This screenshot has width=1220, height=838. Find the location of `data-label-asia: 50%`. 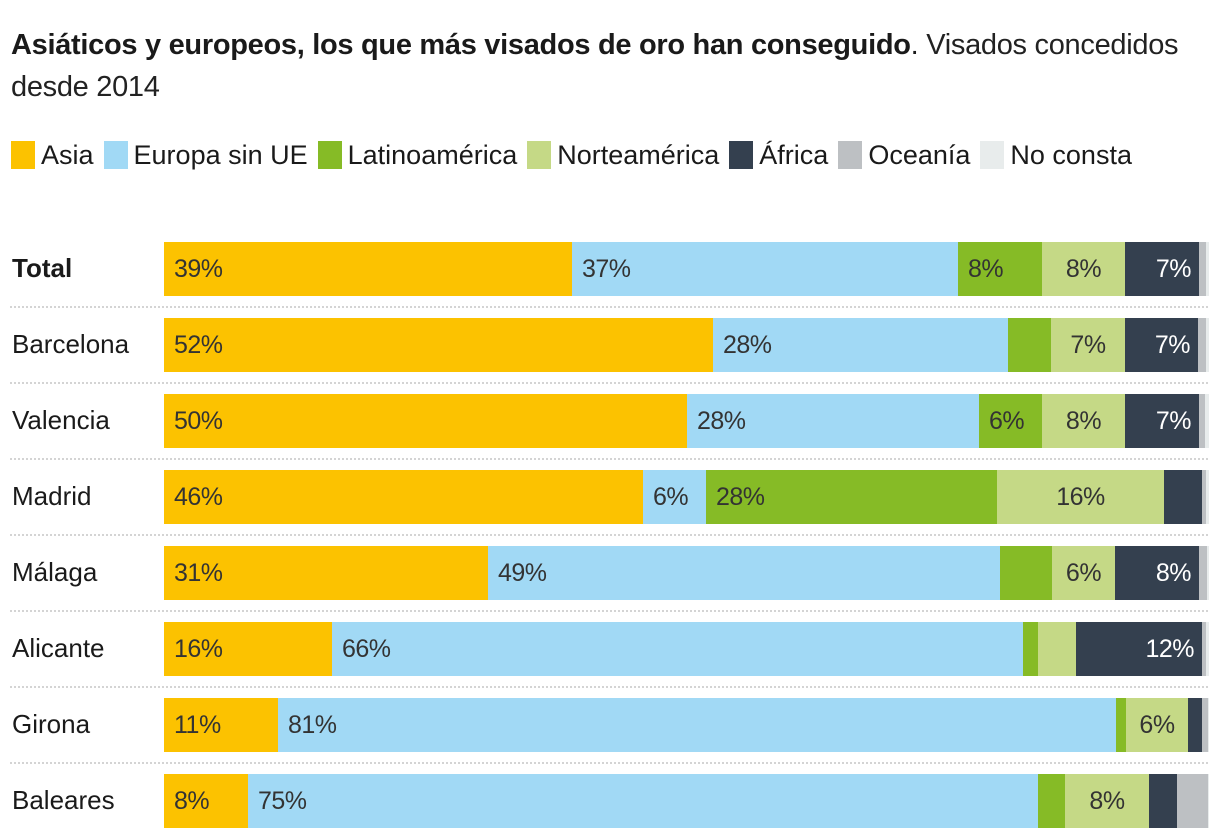

data-label-asia: 50% is located at coordinates (198, 421).